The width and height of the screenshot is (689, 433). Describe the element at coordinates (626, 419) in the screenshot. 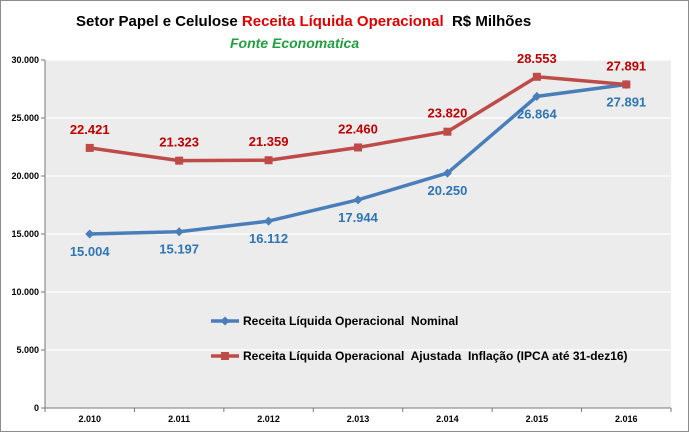

I see `x-tick-label: 2.016` at that location.